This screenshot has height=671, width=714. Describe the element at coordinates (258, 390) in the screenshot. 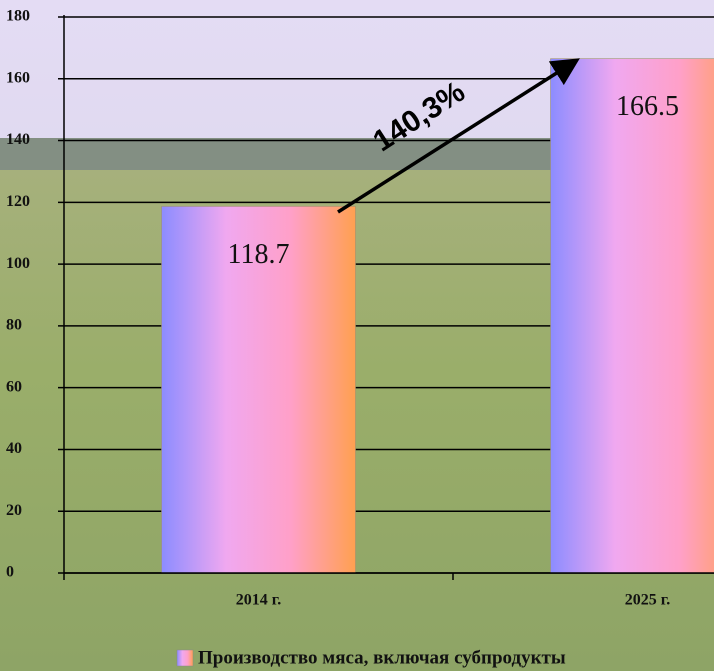

I see `bar` at that location.